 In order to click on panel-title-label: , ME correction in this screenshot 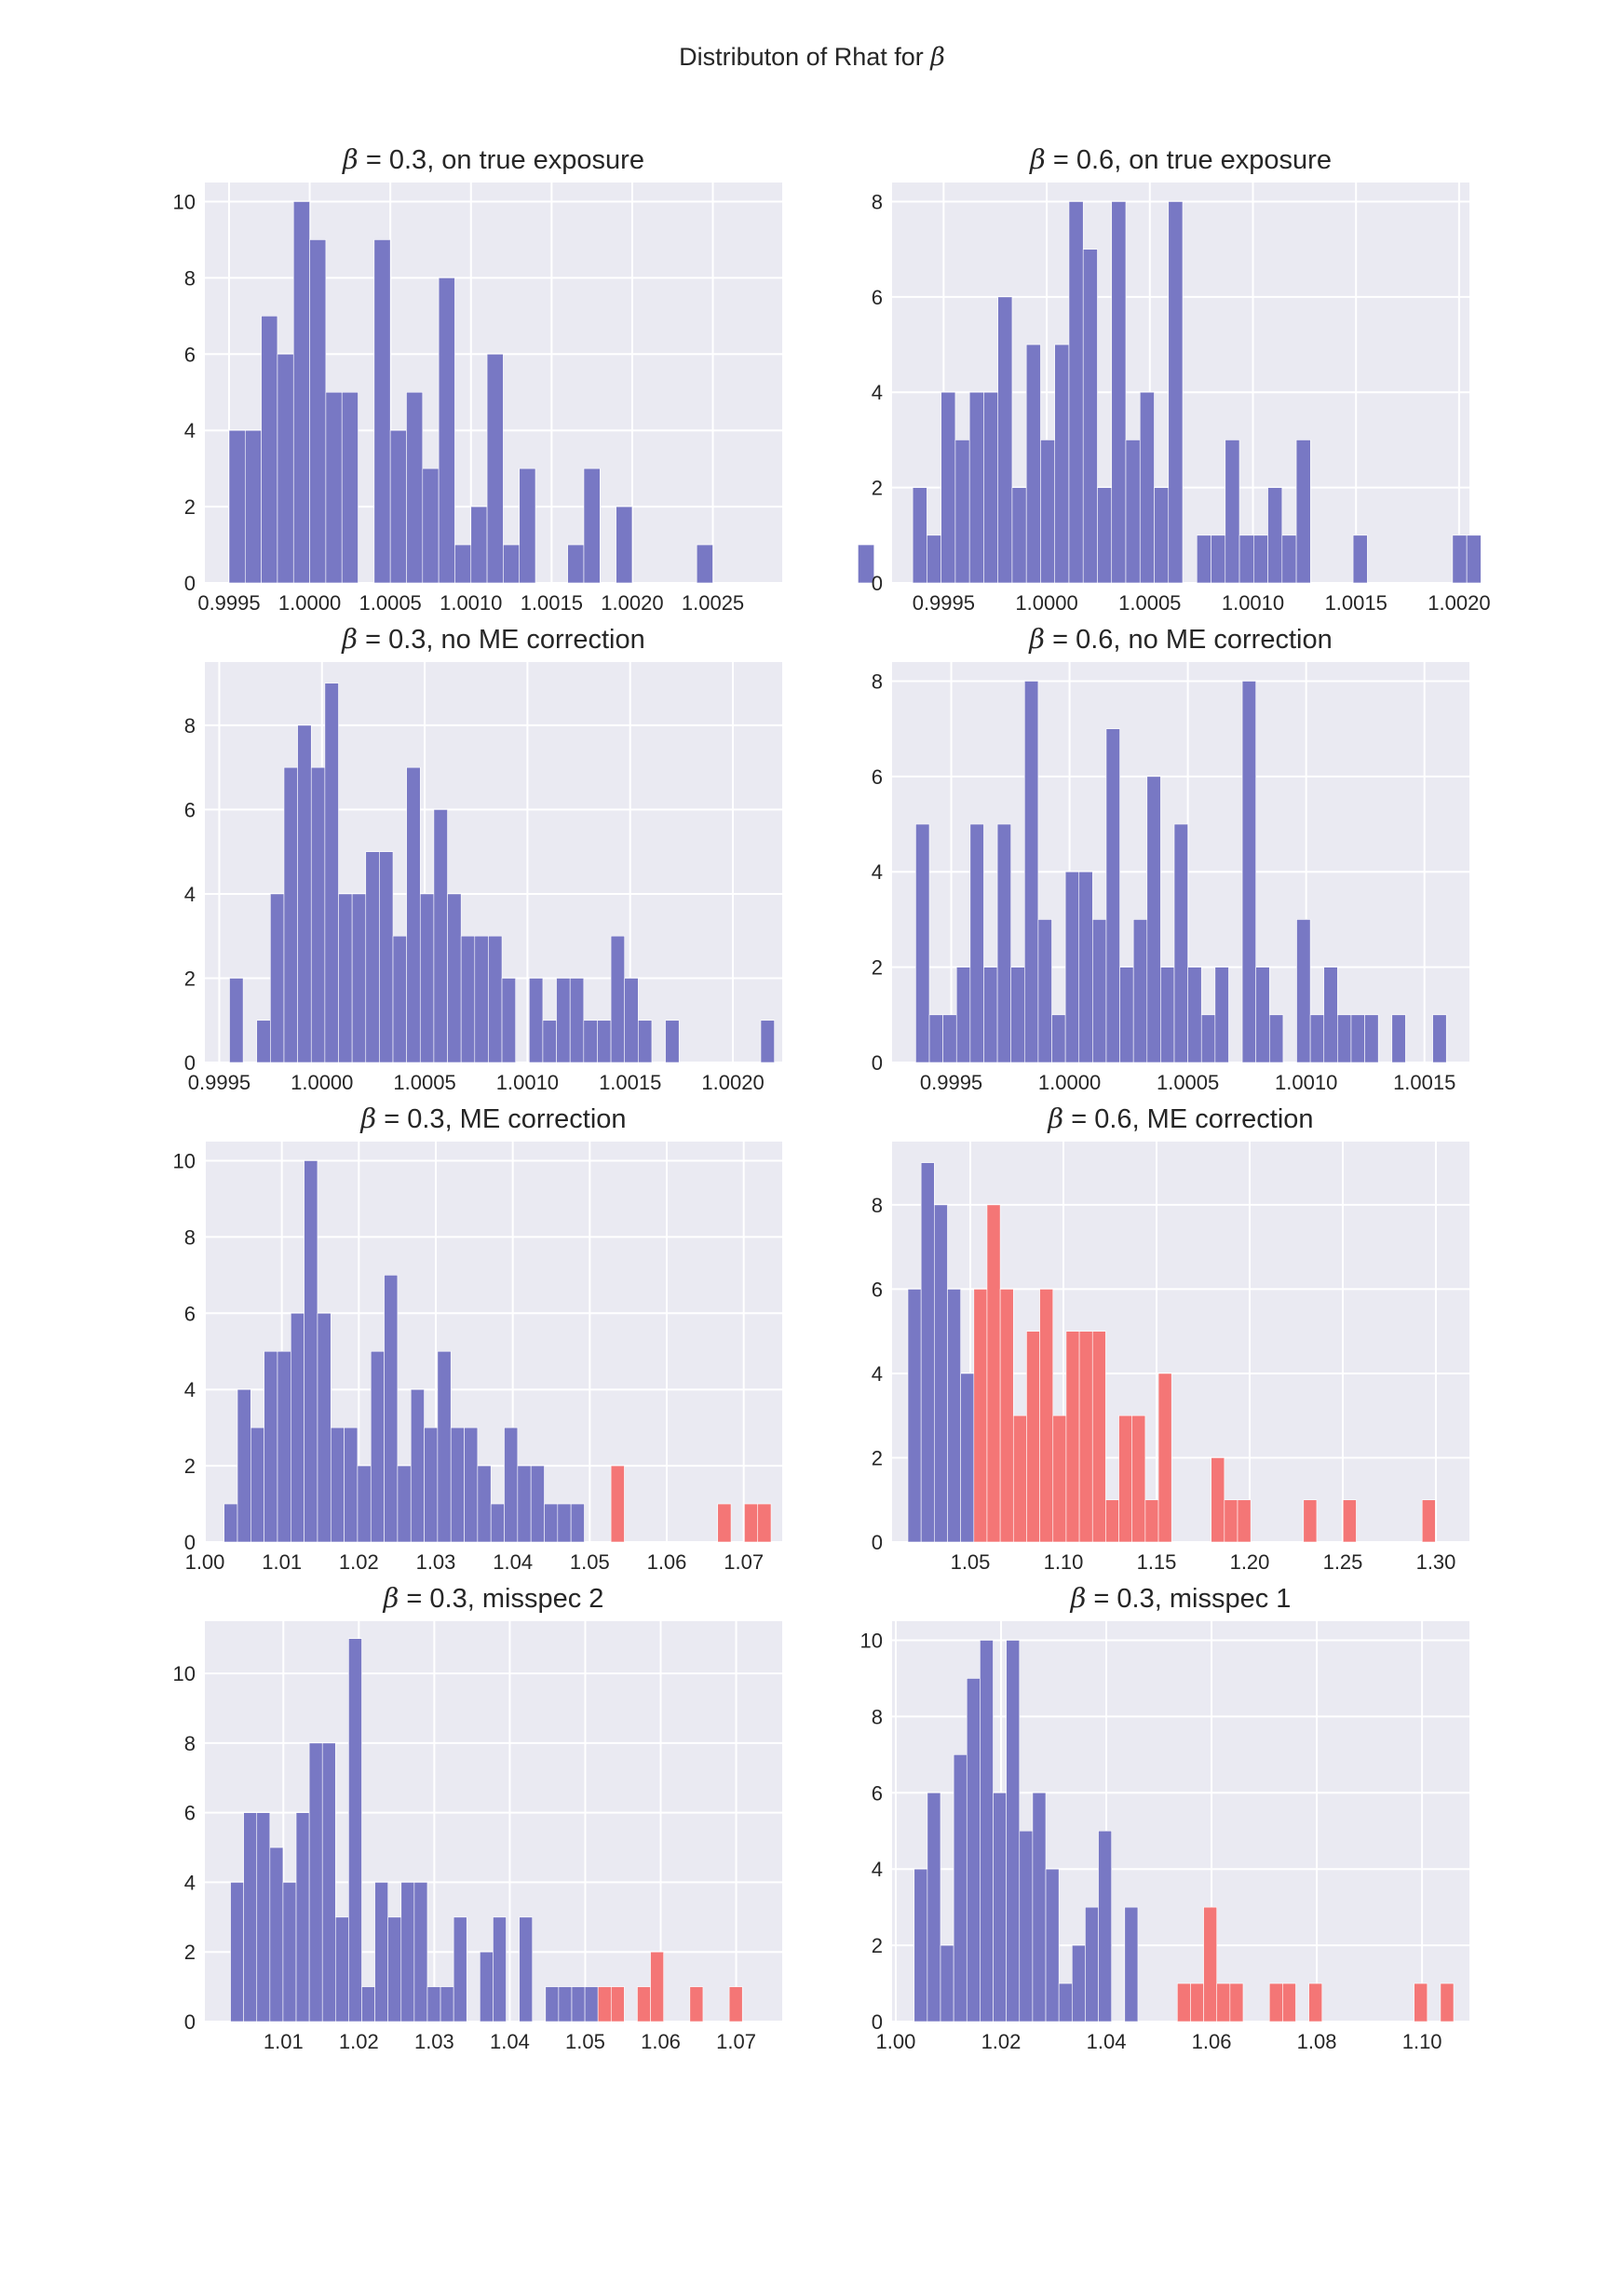, I will do `click(536, 1119)`.